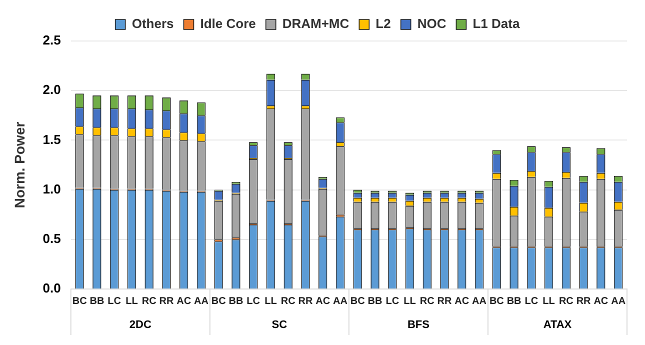 The width and height of the screenshot is (645, 345). I want to click on legend-label: Idle Core, so click(228, 24).